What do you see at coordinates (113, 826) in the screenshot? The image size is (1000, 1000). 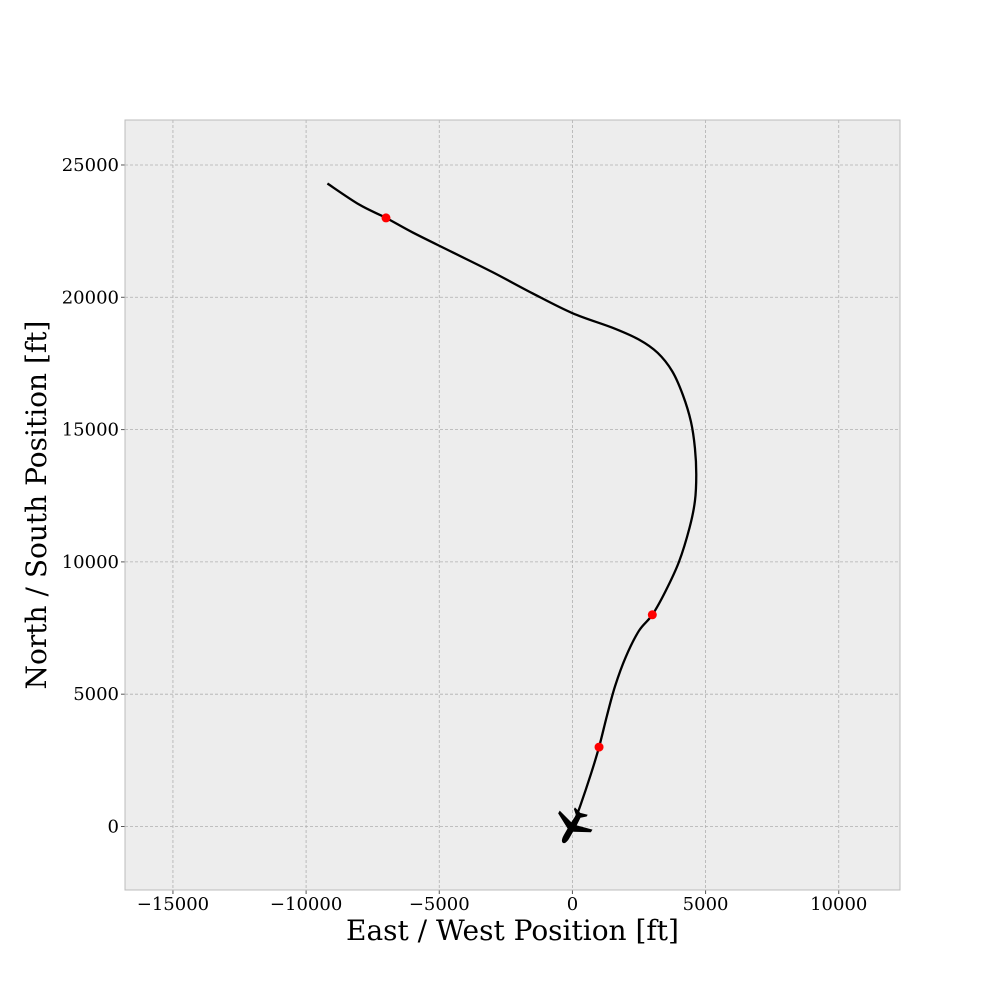 I see `y-tick-label: 0` at bounding box center [113, 826].